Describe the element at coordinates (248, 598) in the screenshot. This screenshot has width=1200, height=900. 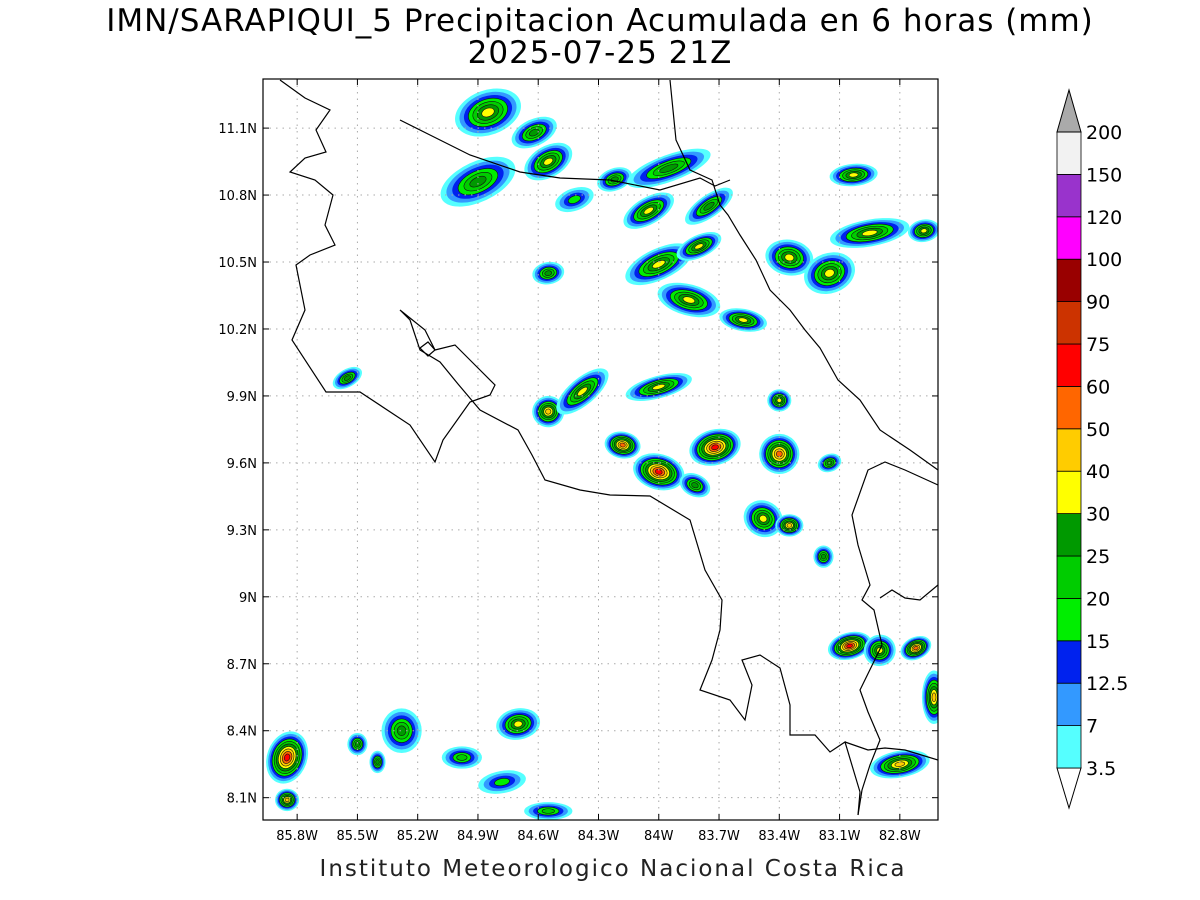
I see `lat-tick-label: 9N` at that location.